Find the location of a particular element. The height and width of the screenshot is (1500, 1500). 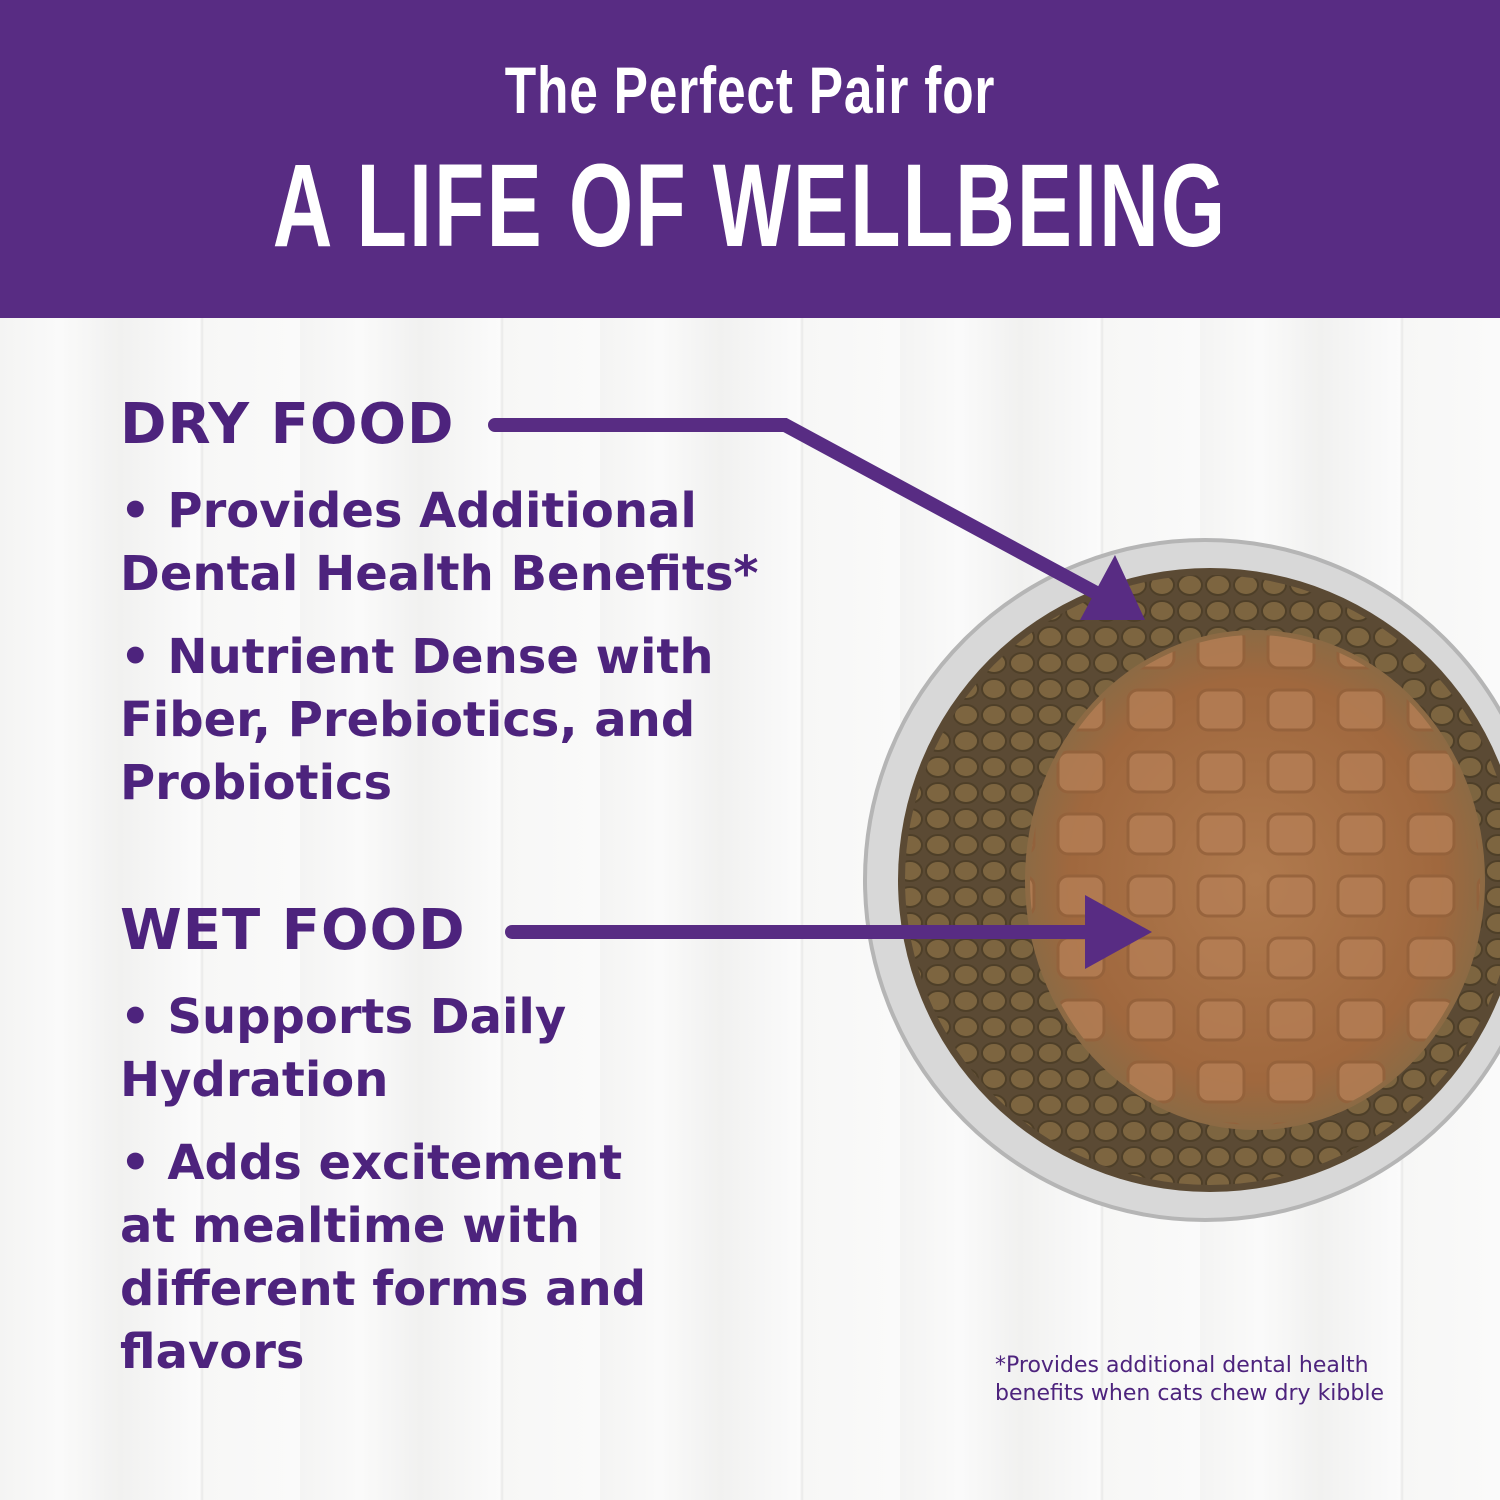

banner-title: A LIFE OF WELLBEING is located at coordinates (750, 206).